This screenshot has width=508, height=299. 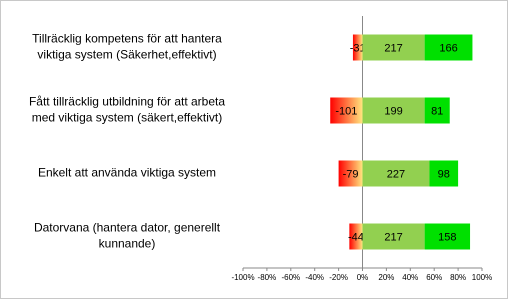 What do you see at coordinates (242, 277) in the screenshot?
I see `x-tick-label: -100%` at bounding box center [242, 277].